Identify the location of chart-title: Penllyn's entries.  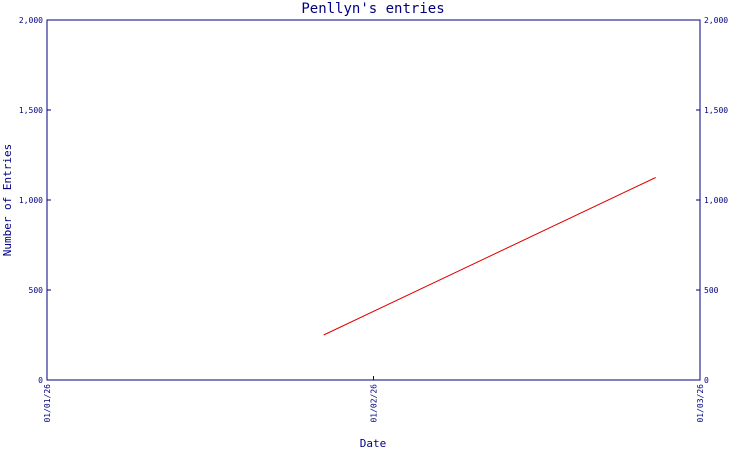
(372, 9).